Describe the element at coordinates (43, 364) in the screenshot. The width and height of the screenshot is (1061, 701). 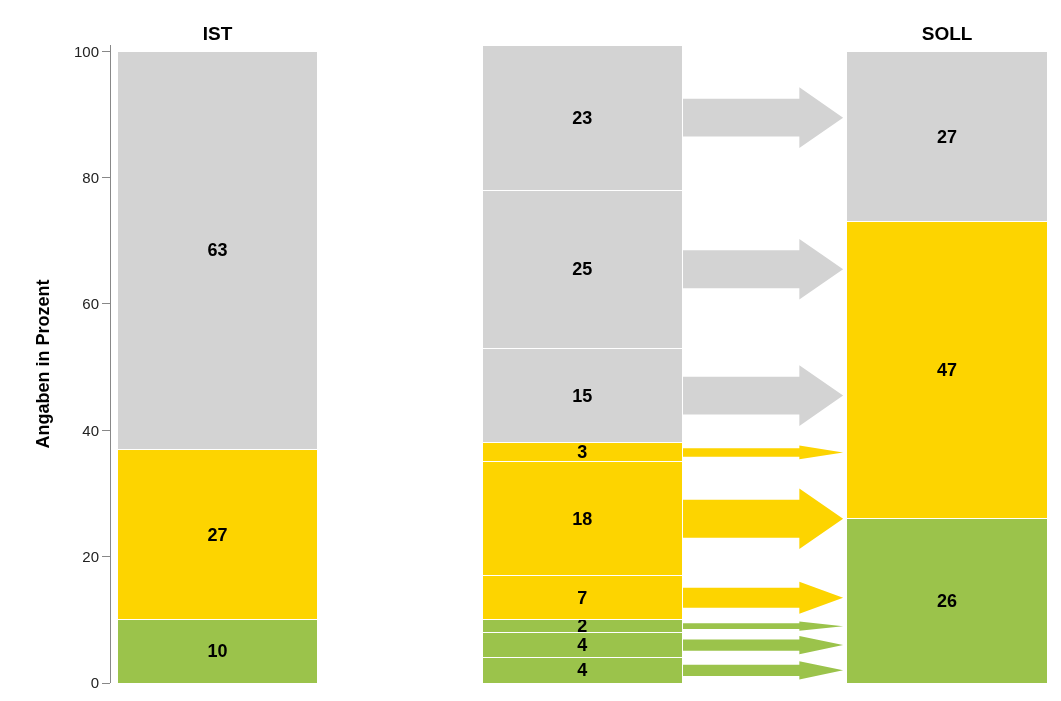
I see `y-axis-title: Angaben in Prozent` at that location.